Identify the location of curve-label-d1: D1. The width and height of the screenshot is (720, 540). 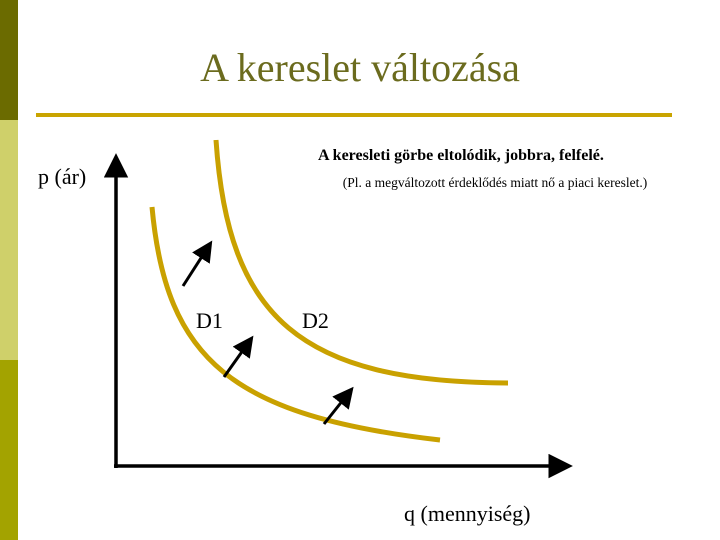
(209, 320).